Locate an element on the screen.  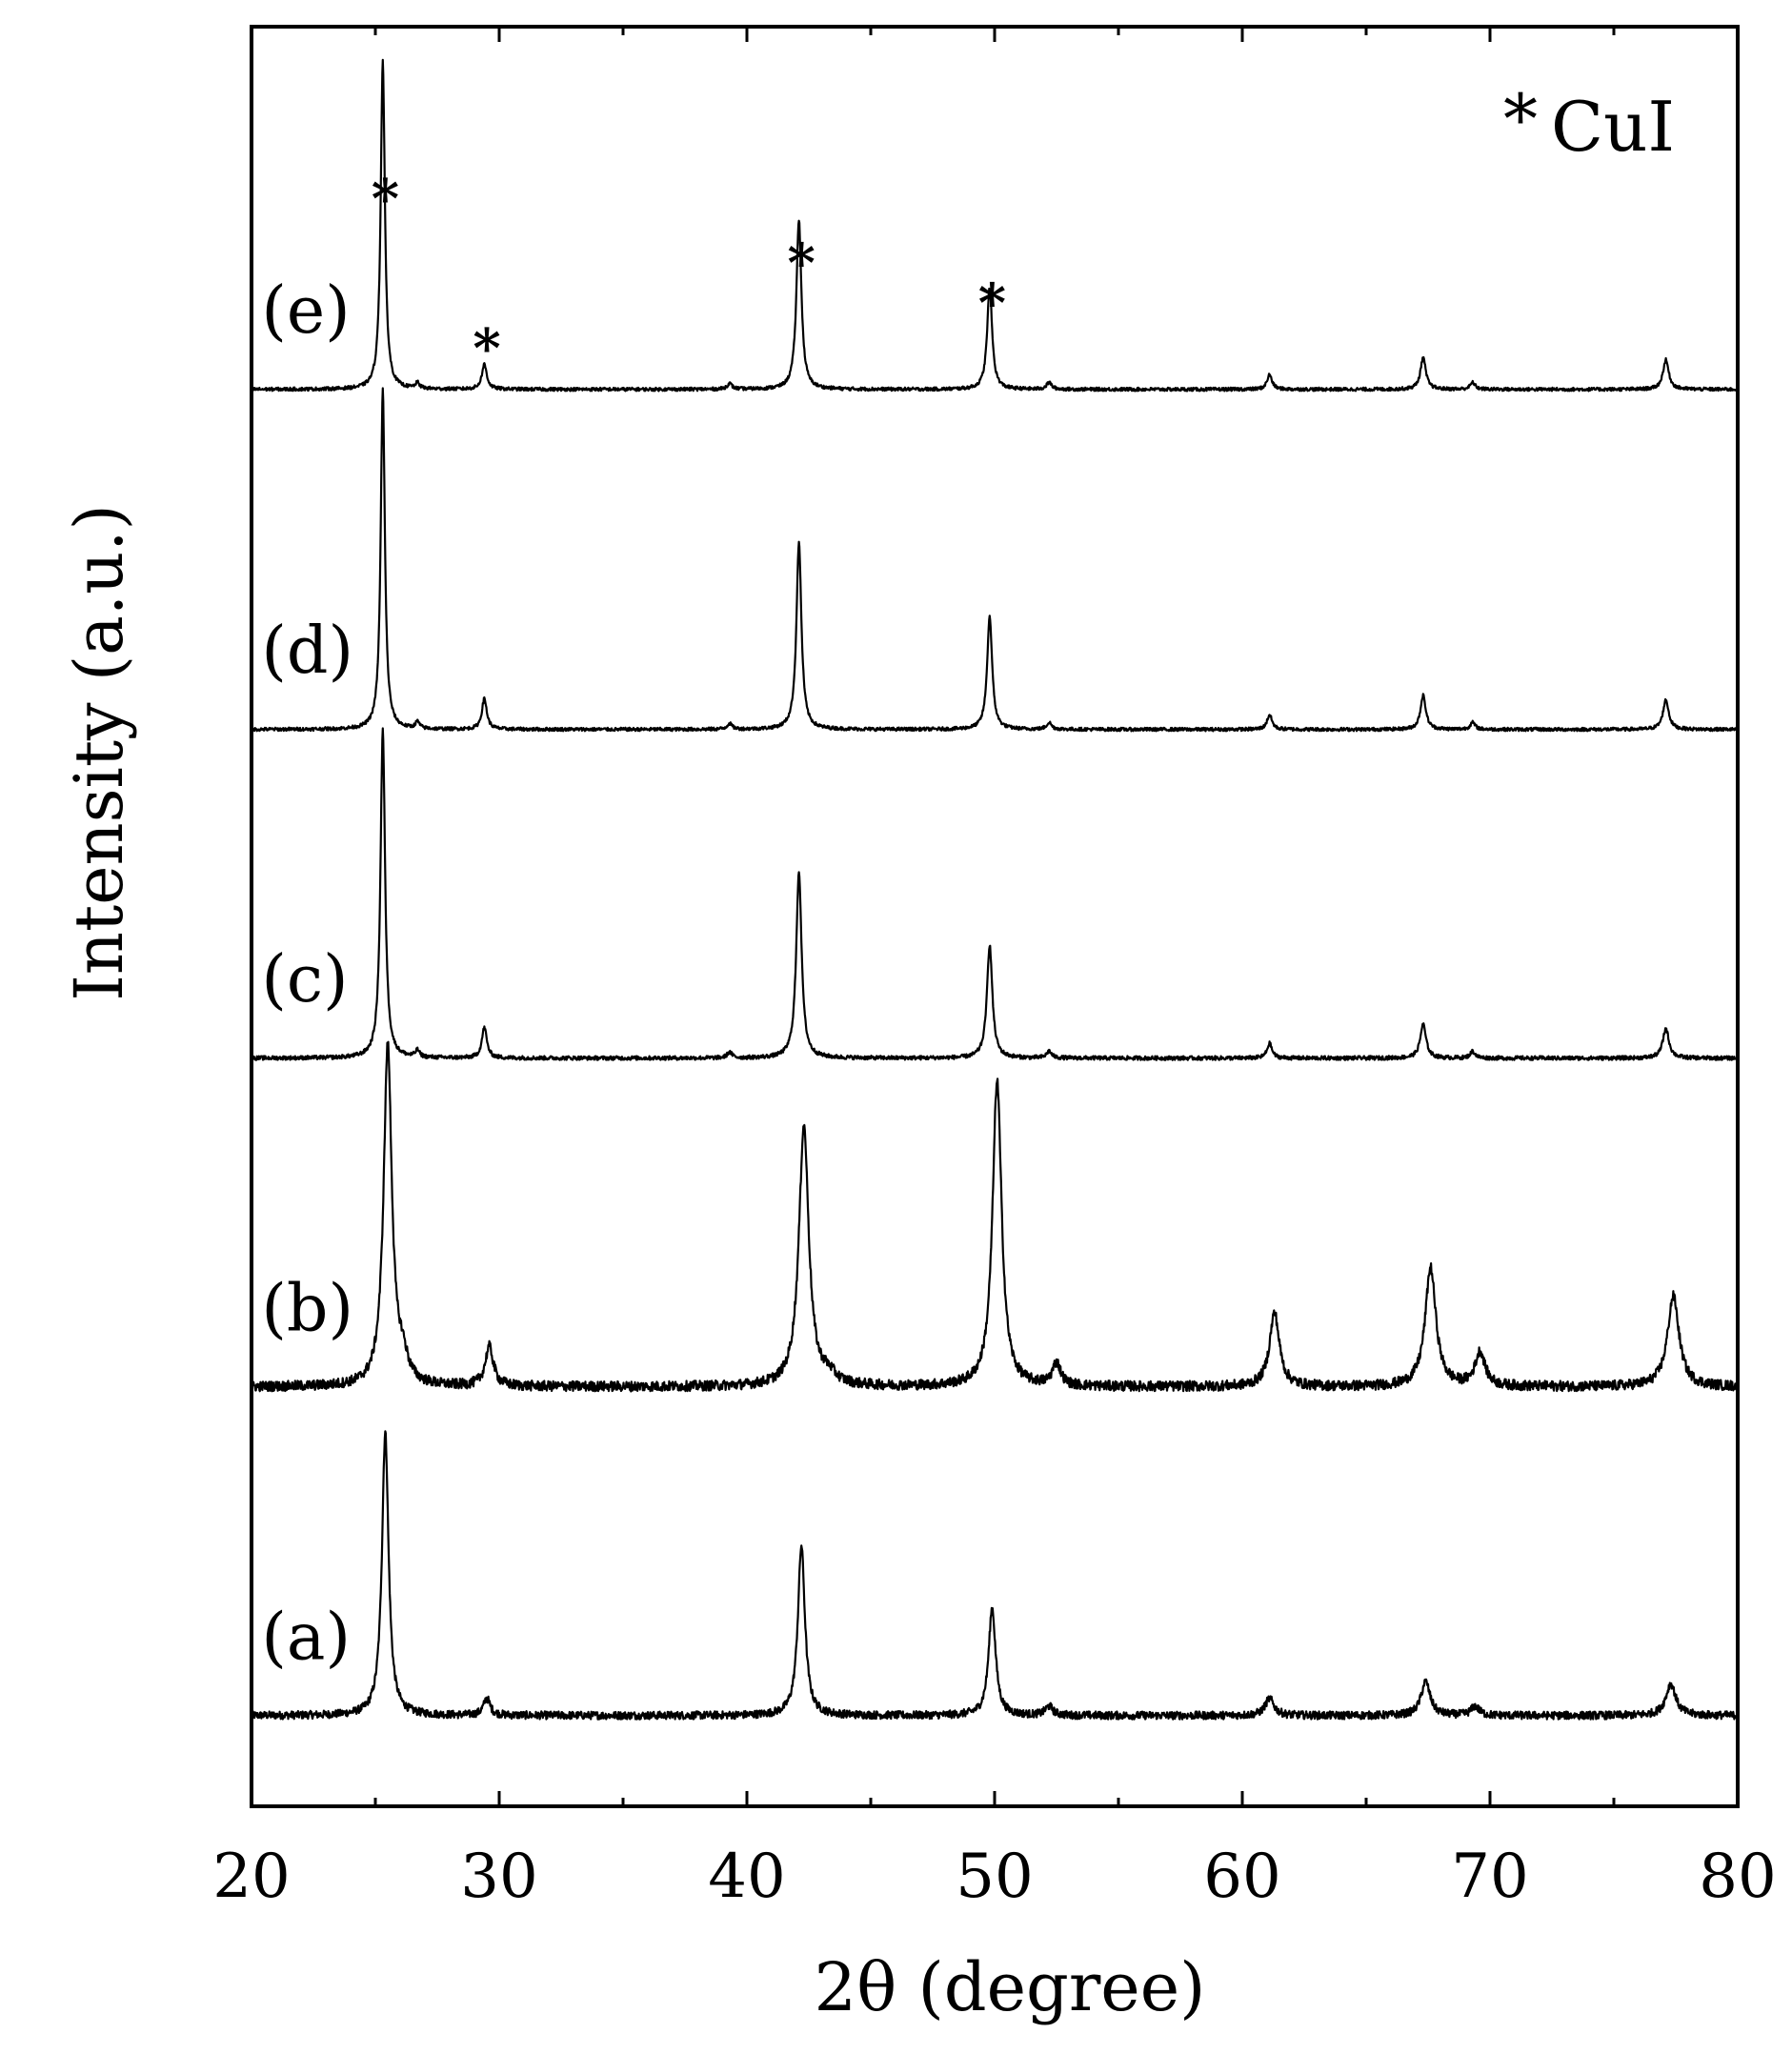
series-label: (c) is located at coordinates (304, 980).